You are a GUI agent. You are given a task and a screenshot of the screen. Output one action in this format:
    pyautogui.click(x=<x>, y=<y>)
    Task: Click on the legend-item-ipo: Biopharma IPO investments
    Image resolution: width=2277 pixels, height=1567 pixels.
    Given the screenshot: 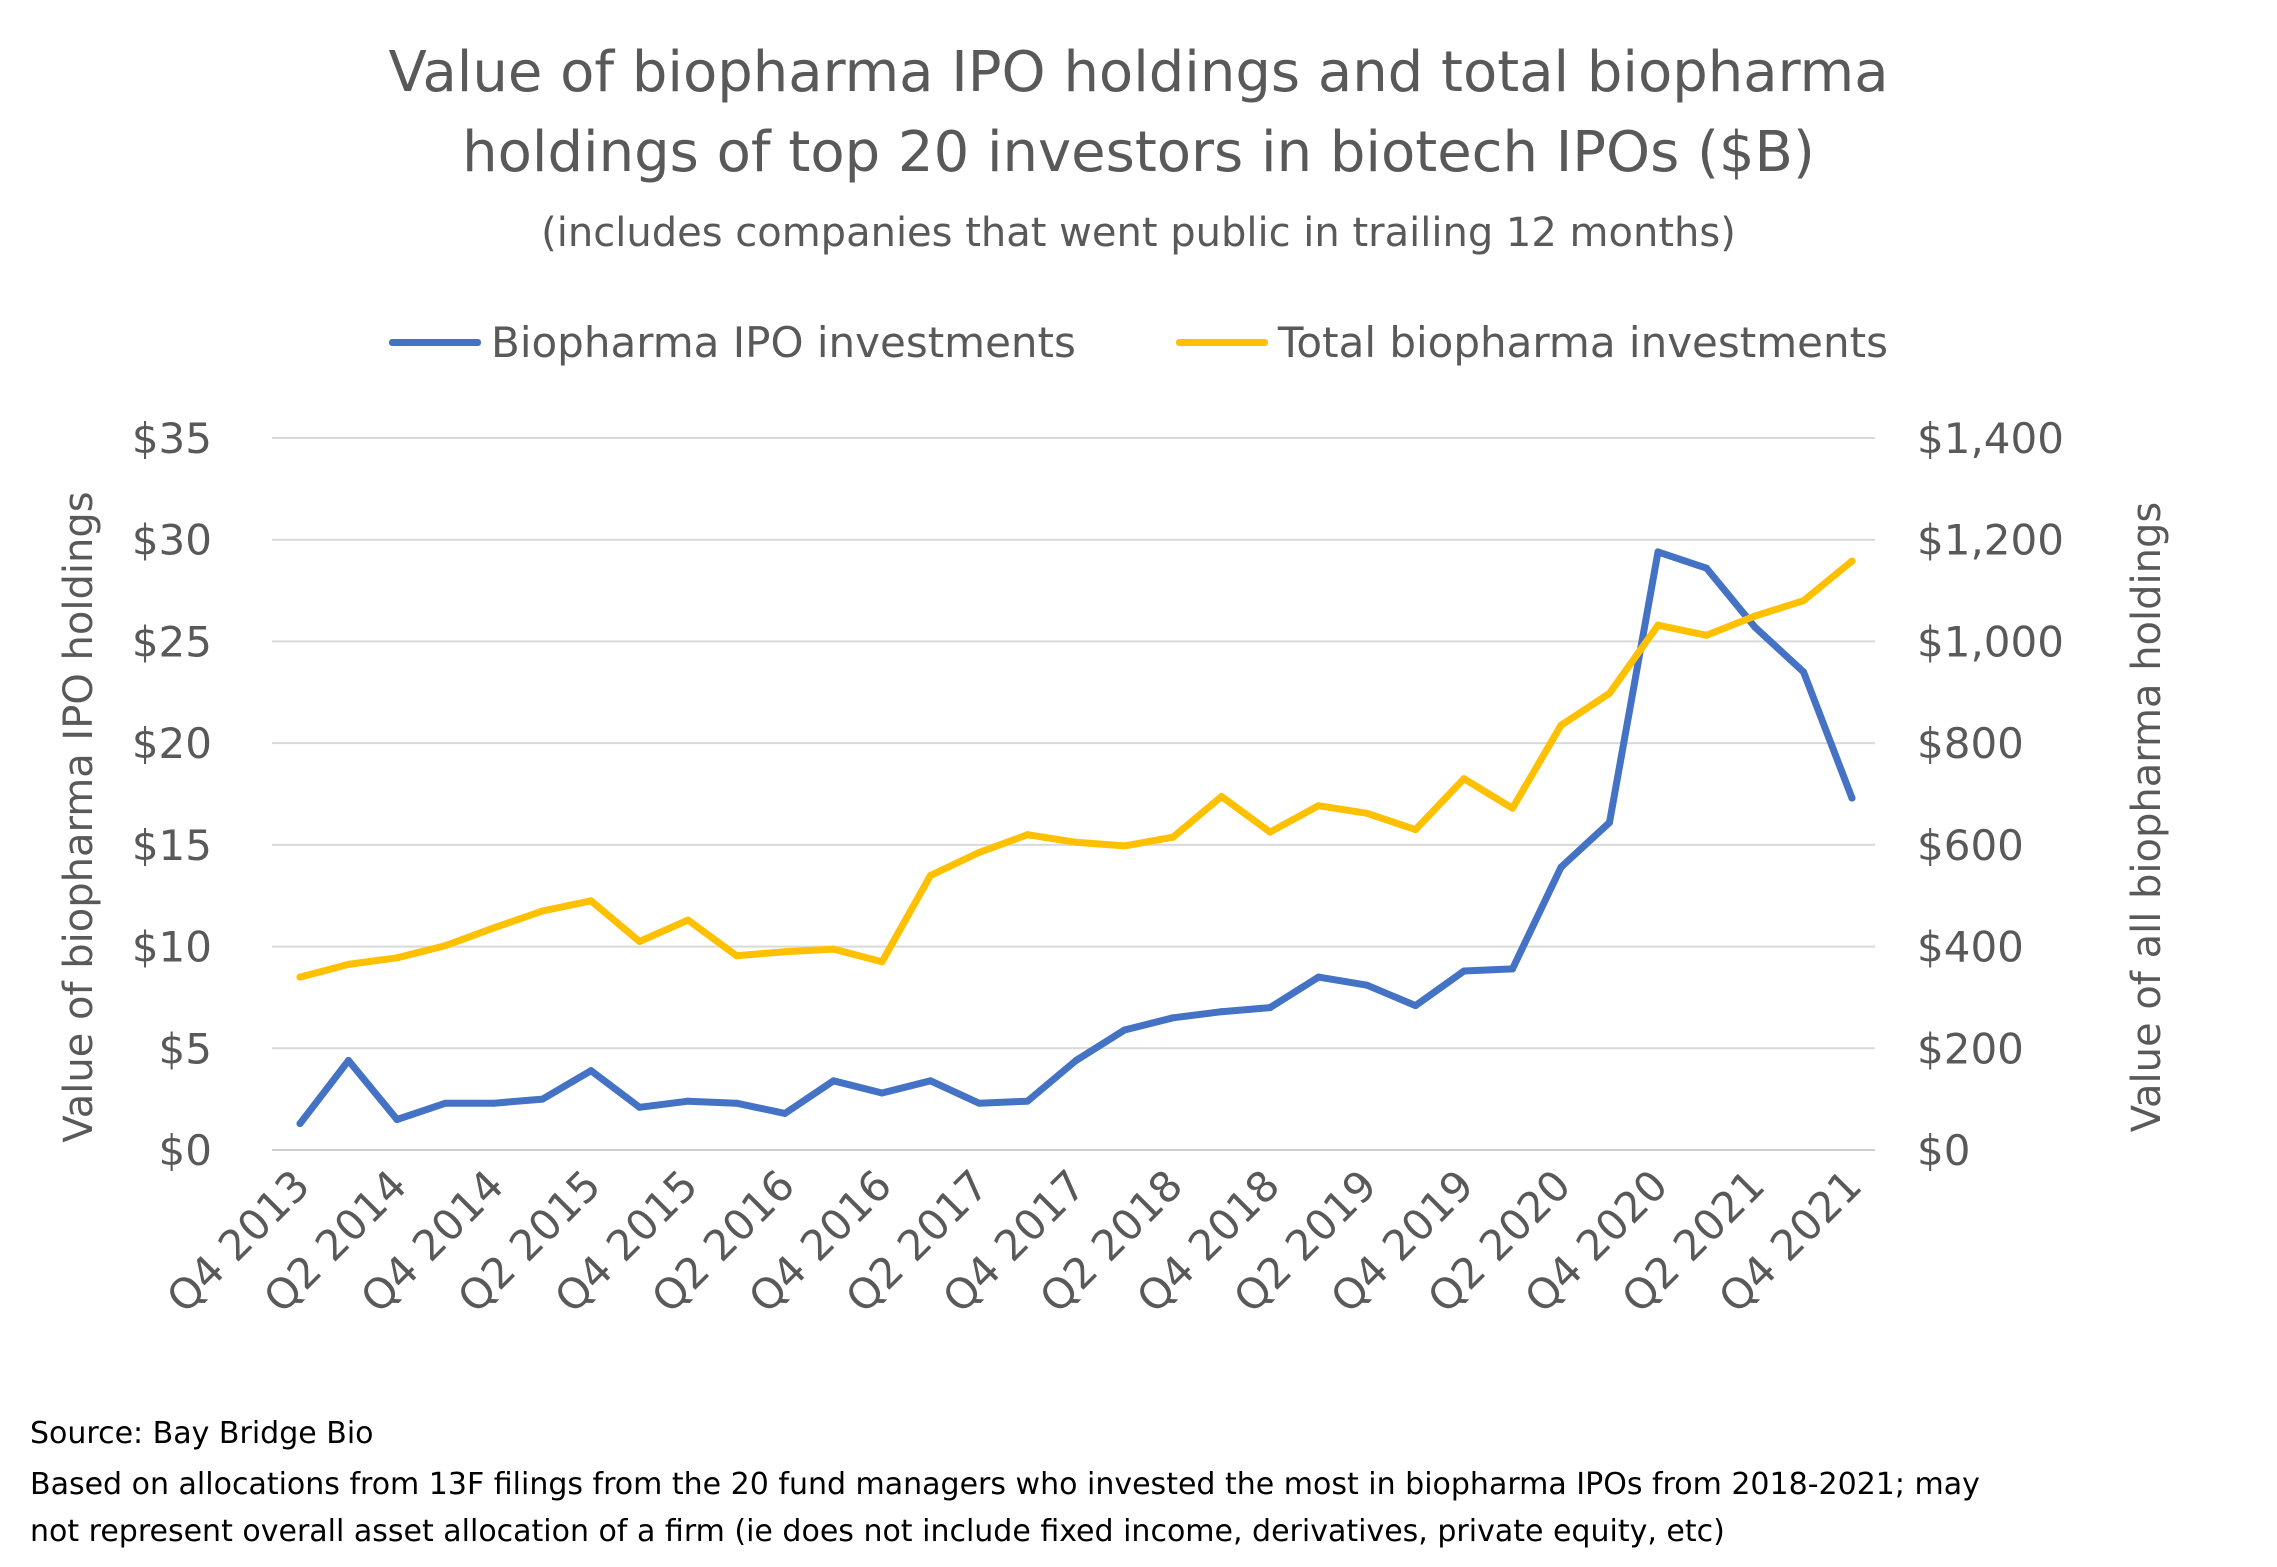 What is the action you would take?
    pyautogui.click(x=732, y=342)
    